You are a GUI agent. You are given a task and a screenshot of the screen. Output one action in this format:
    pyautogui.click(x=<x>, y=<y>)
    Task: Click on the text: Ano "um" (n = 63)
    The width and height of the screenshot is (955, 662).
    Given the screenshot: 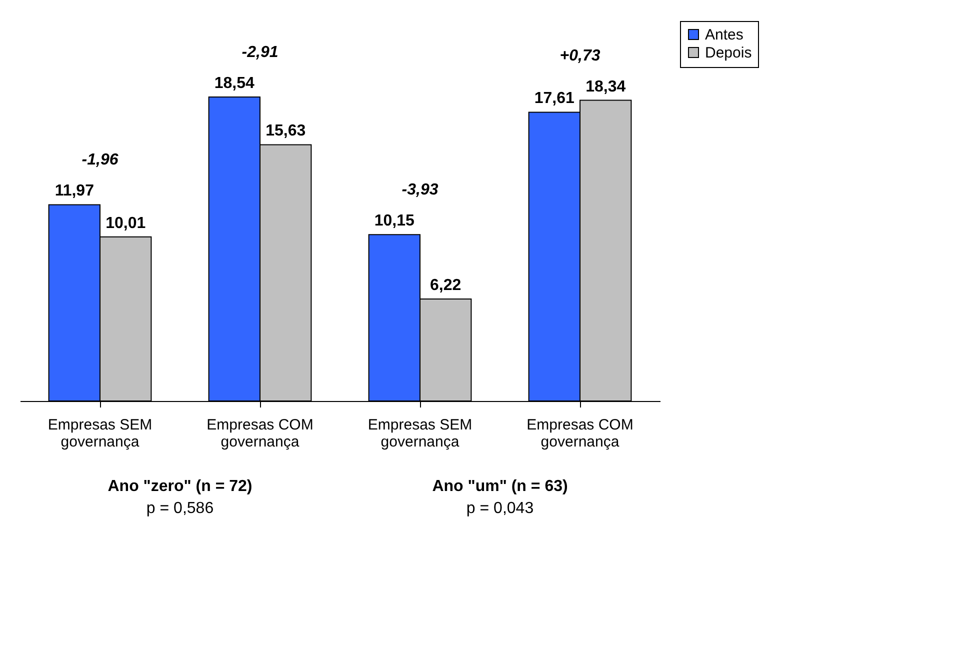 What is the action you would take?
    pyautogui.click(x=500, y=486)
    